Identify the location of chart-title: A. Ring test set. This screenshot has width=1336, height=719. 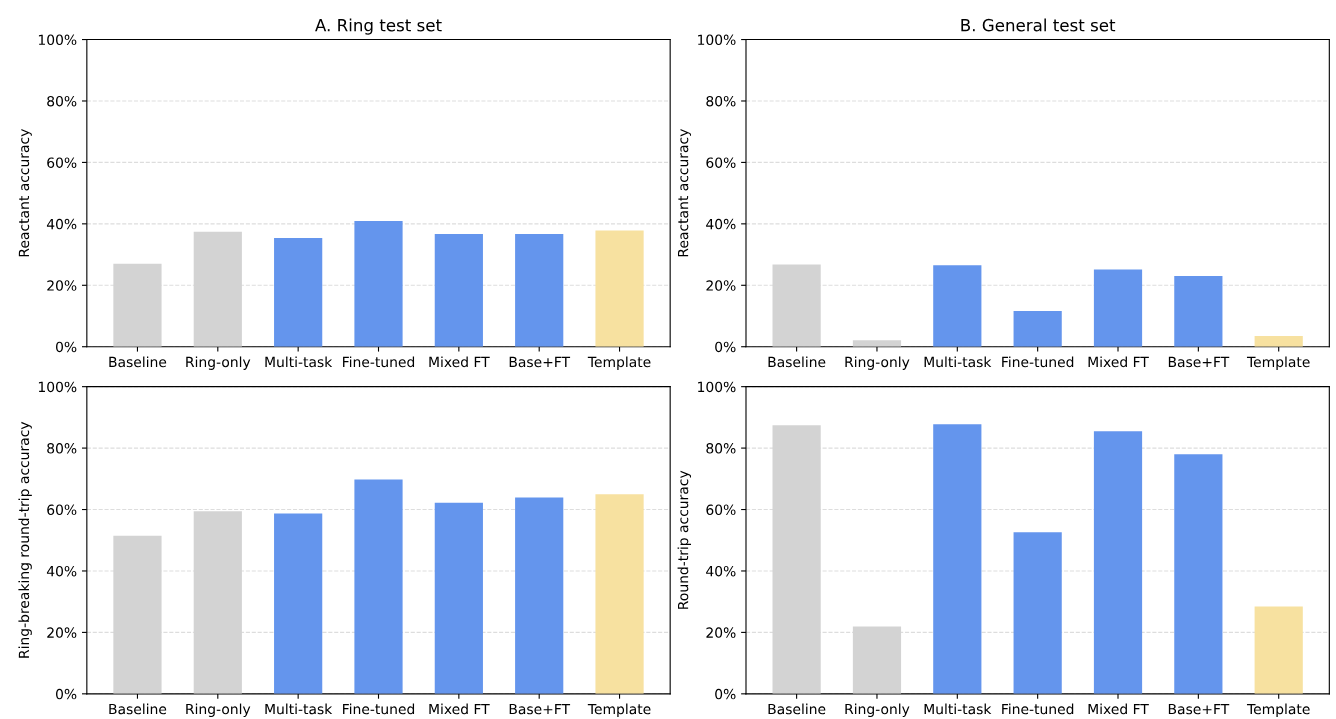
(378, 26).